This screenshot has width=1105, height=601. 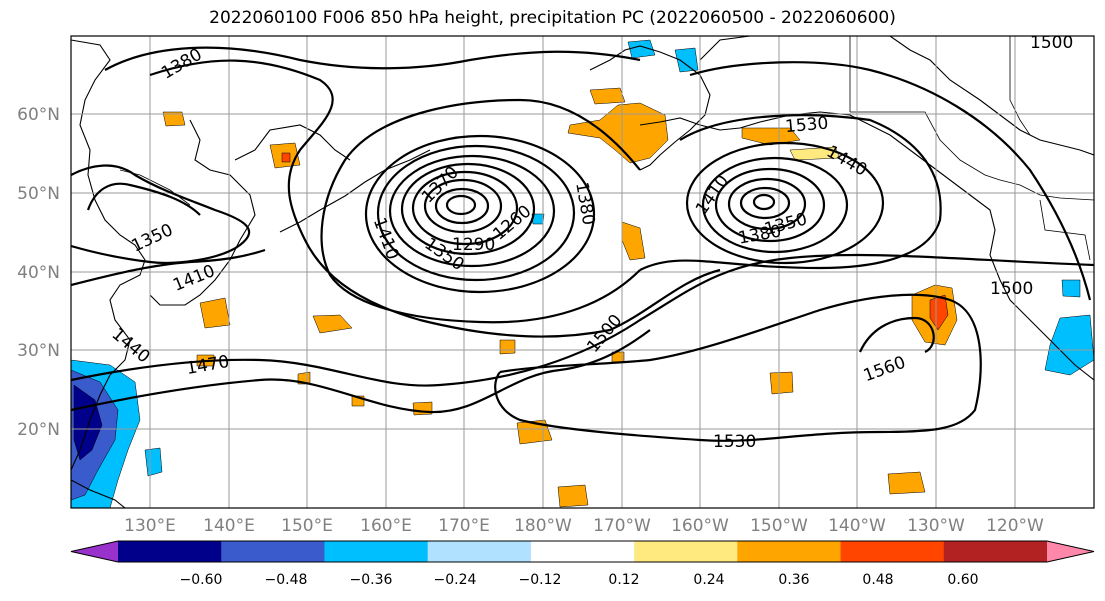 What do you see at coordinates (286, 580) in the screenshot?
I see `colorbar-tick-label: −0.48` at bounding box center [286, 580].